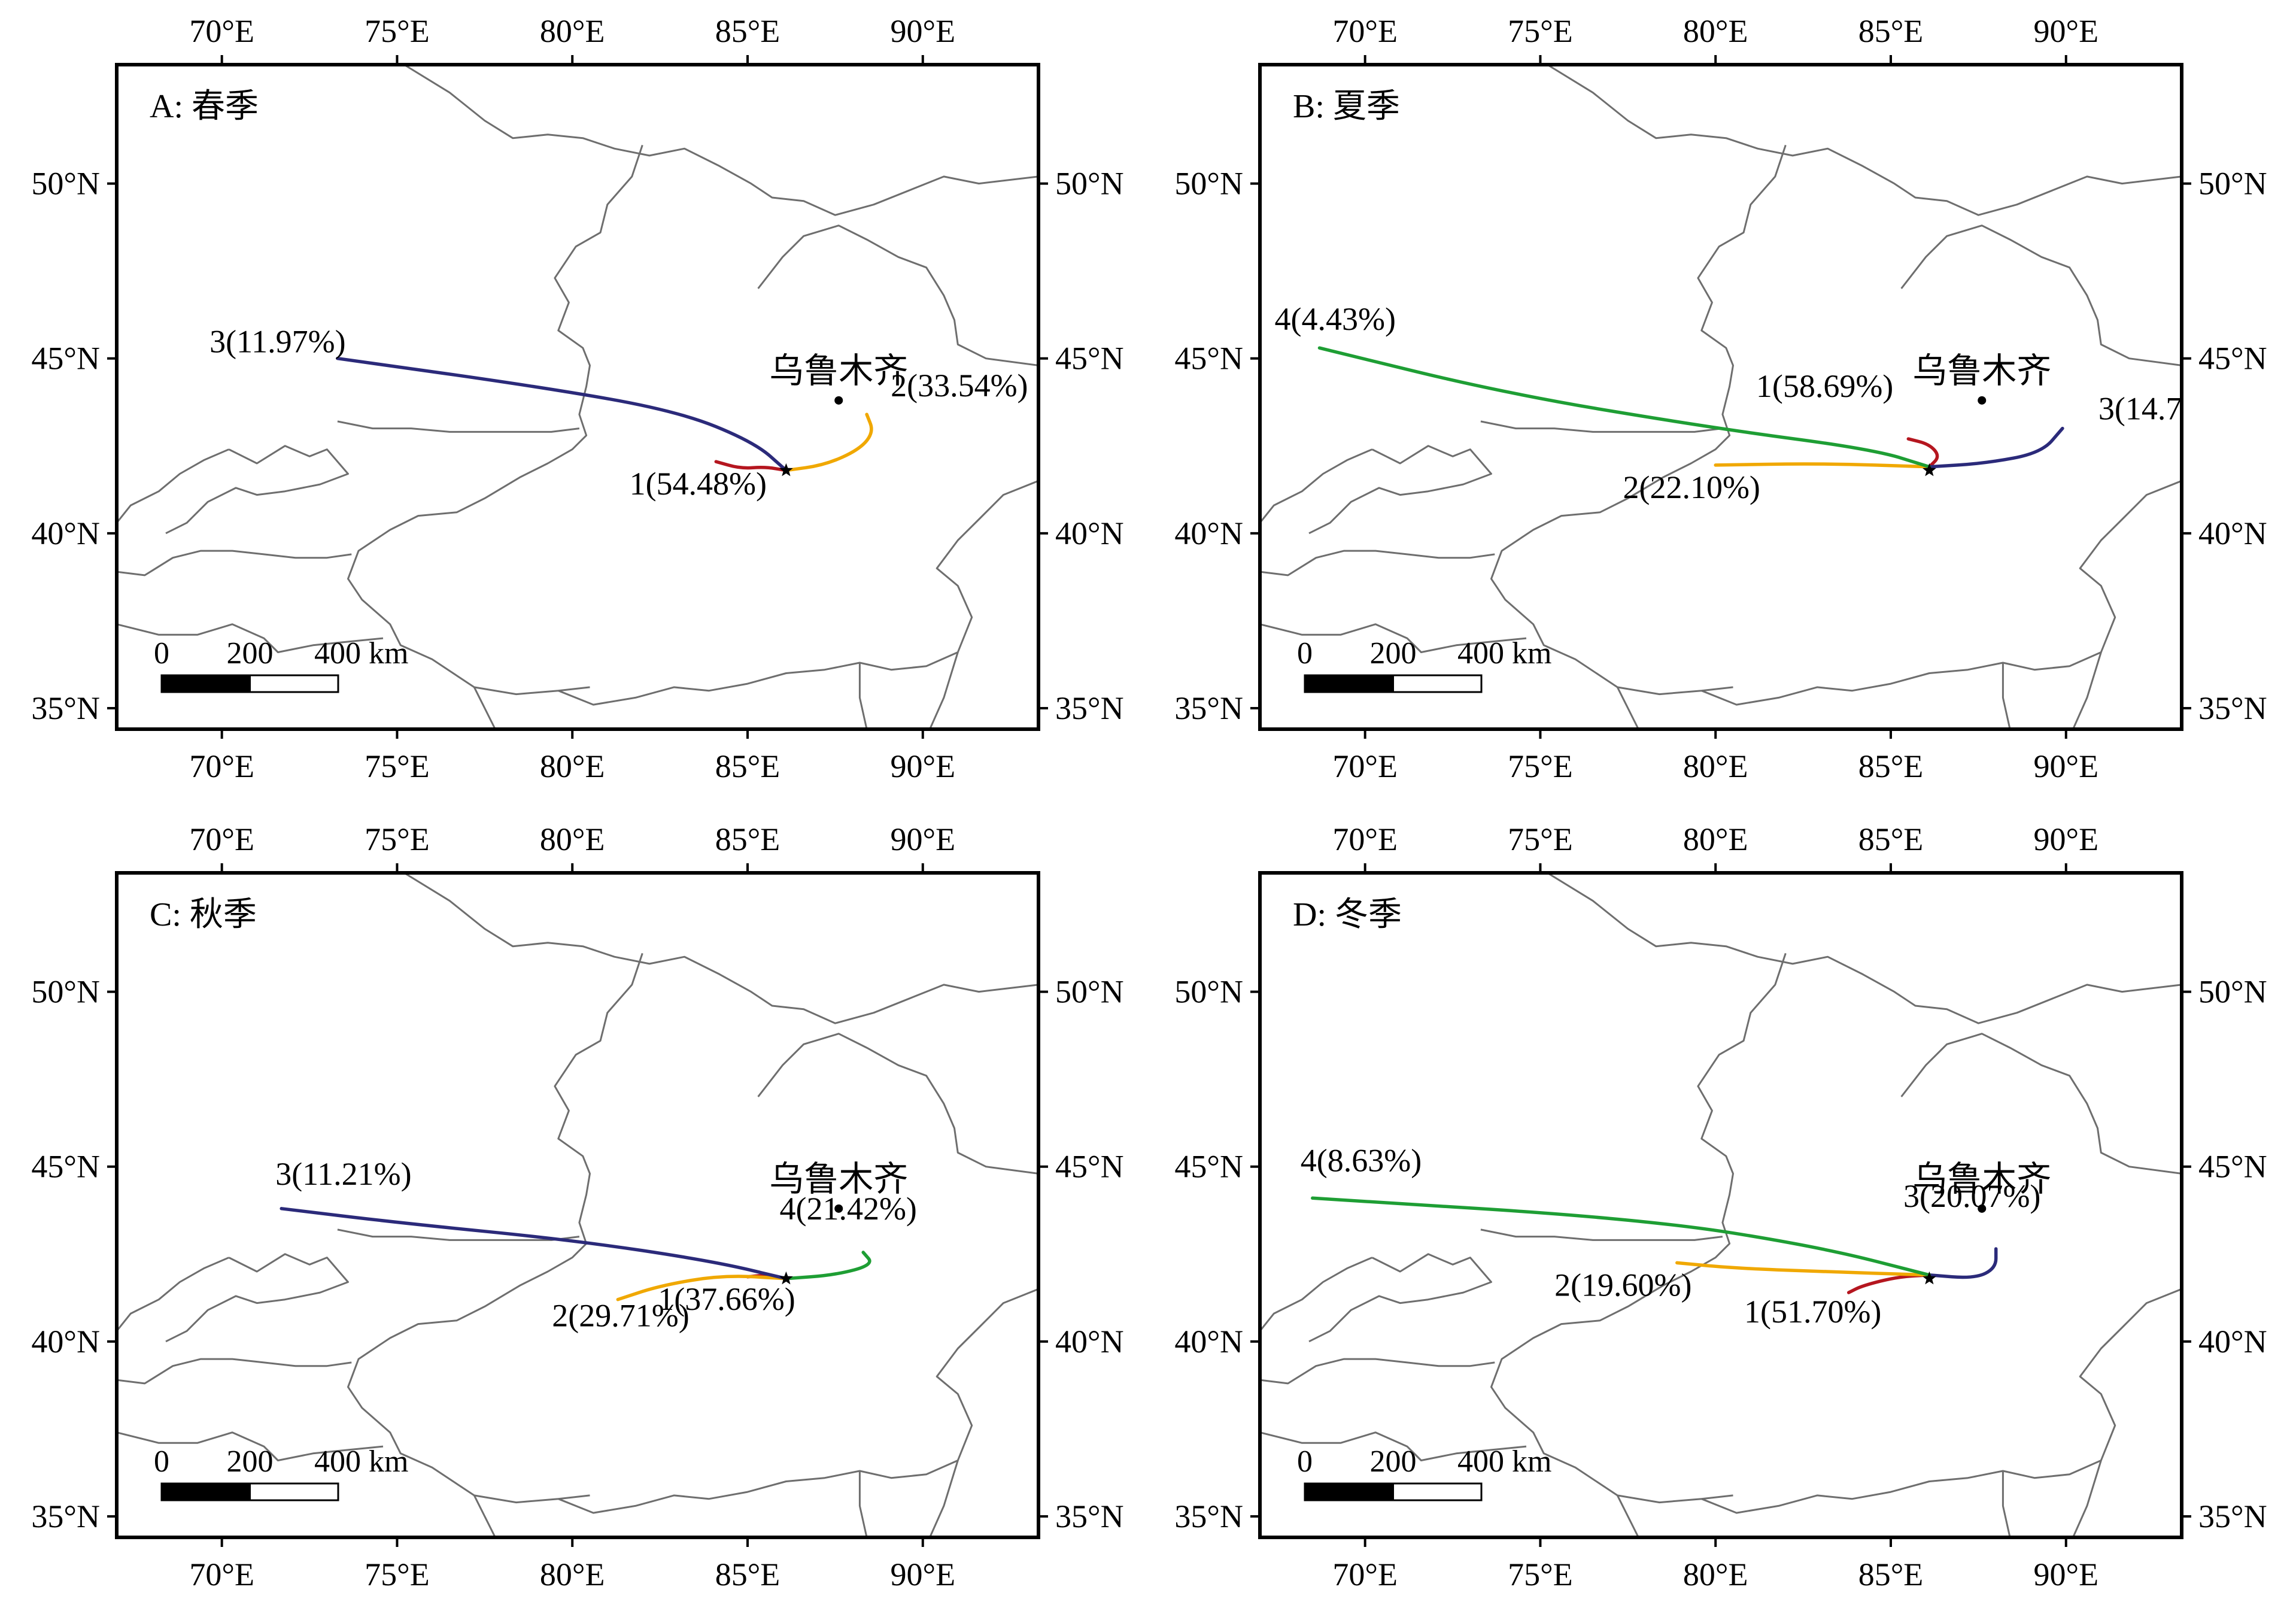  What do you see at coordinates (1971, 1196) in the screenshot?
I see `trajectory-label-3: 3(20.07%)` at bounding box center [1971, 1196].